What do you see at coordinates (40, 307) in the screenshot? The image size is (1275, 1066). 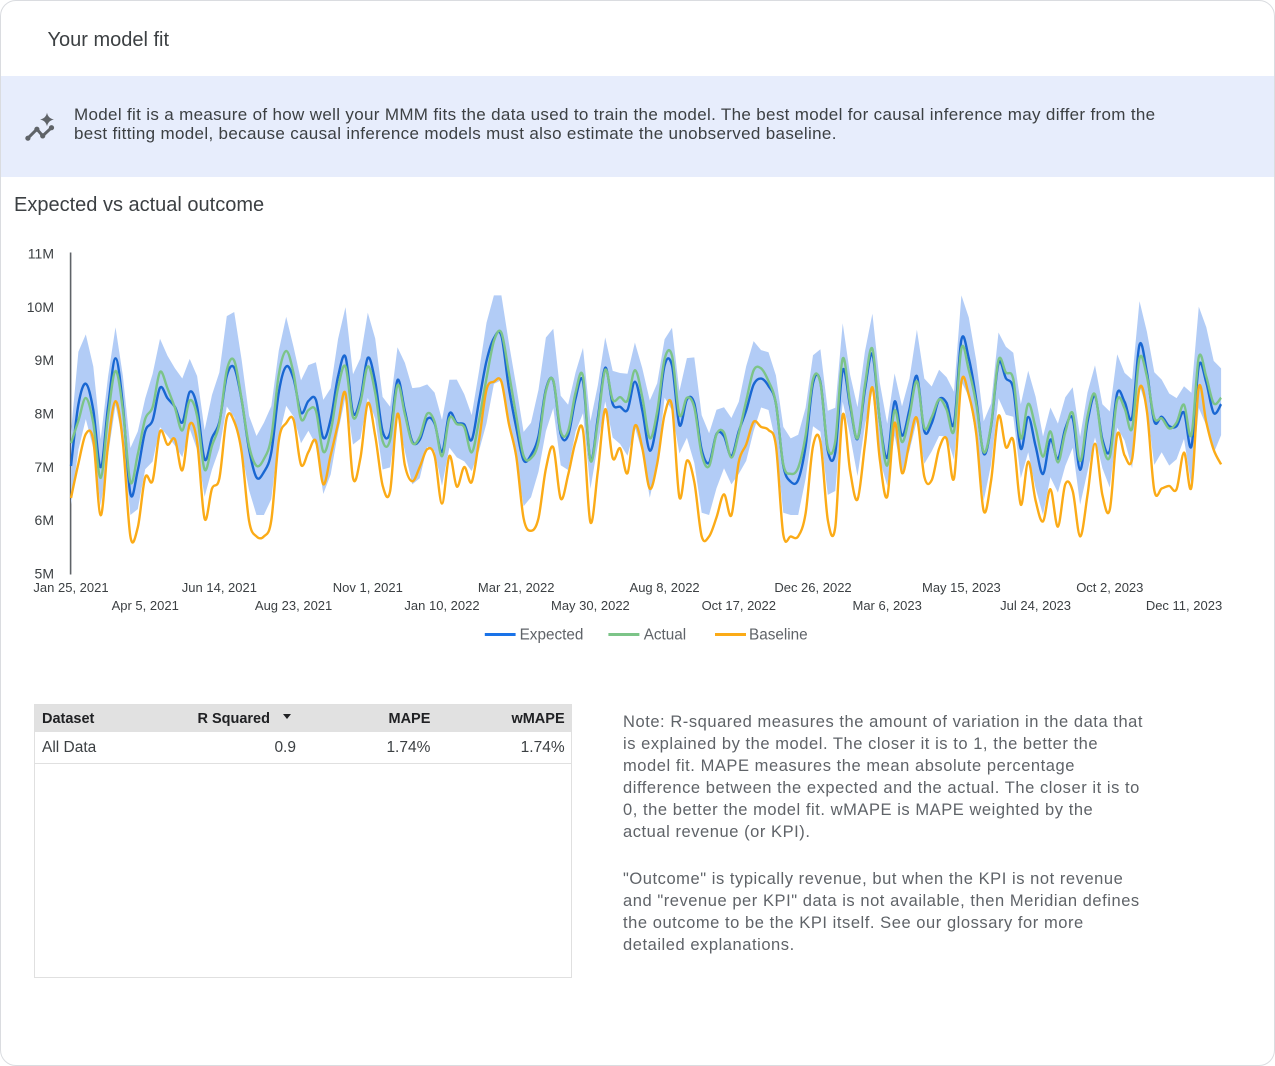 I see `svg-text: 10M` at bounding box center [40, 307].